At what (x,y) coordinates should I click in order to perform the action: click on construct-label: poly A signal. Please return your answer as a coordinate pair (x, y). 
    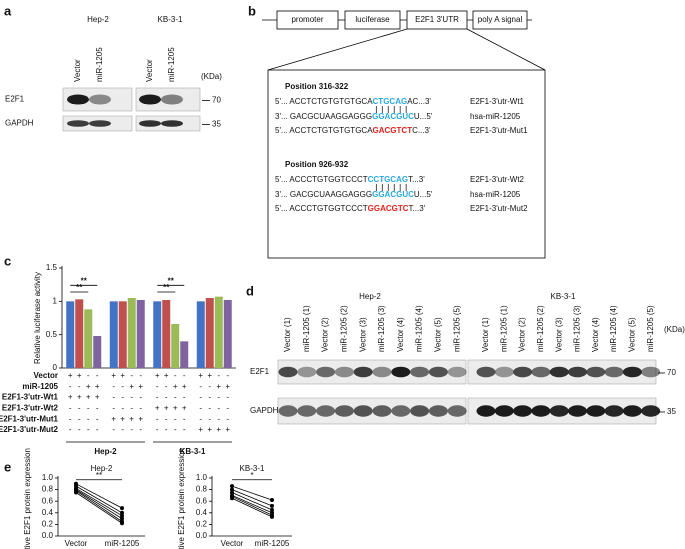
    Looking at the image, I should click on (500, 19).